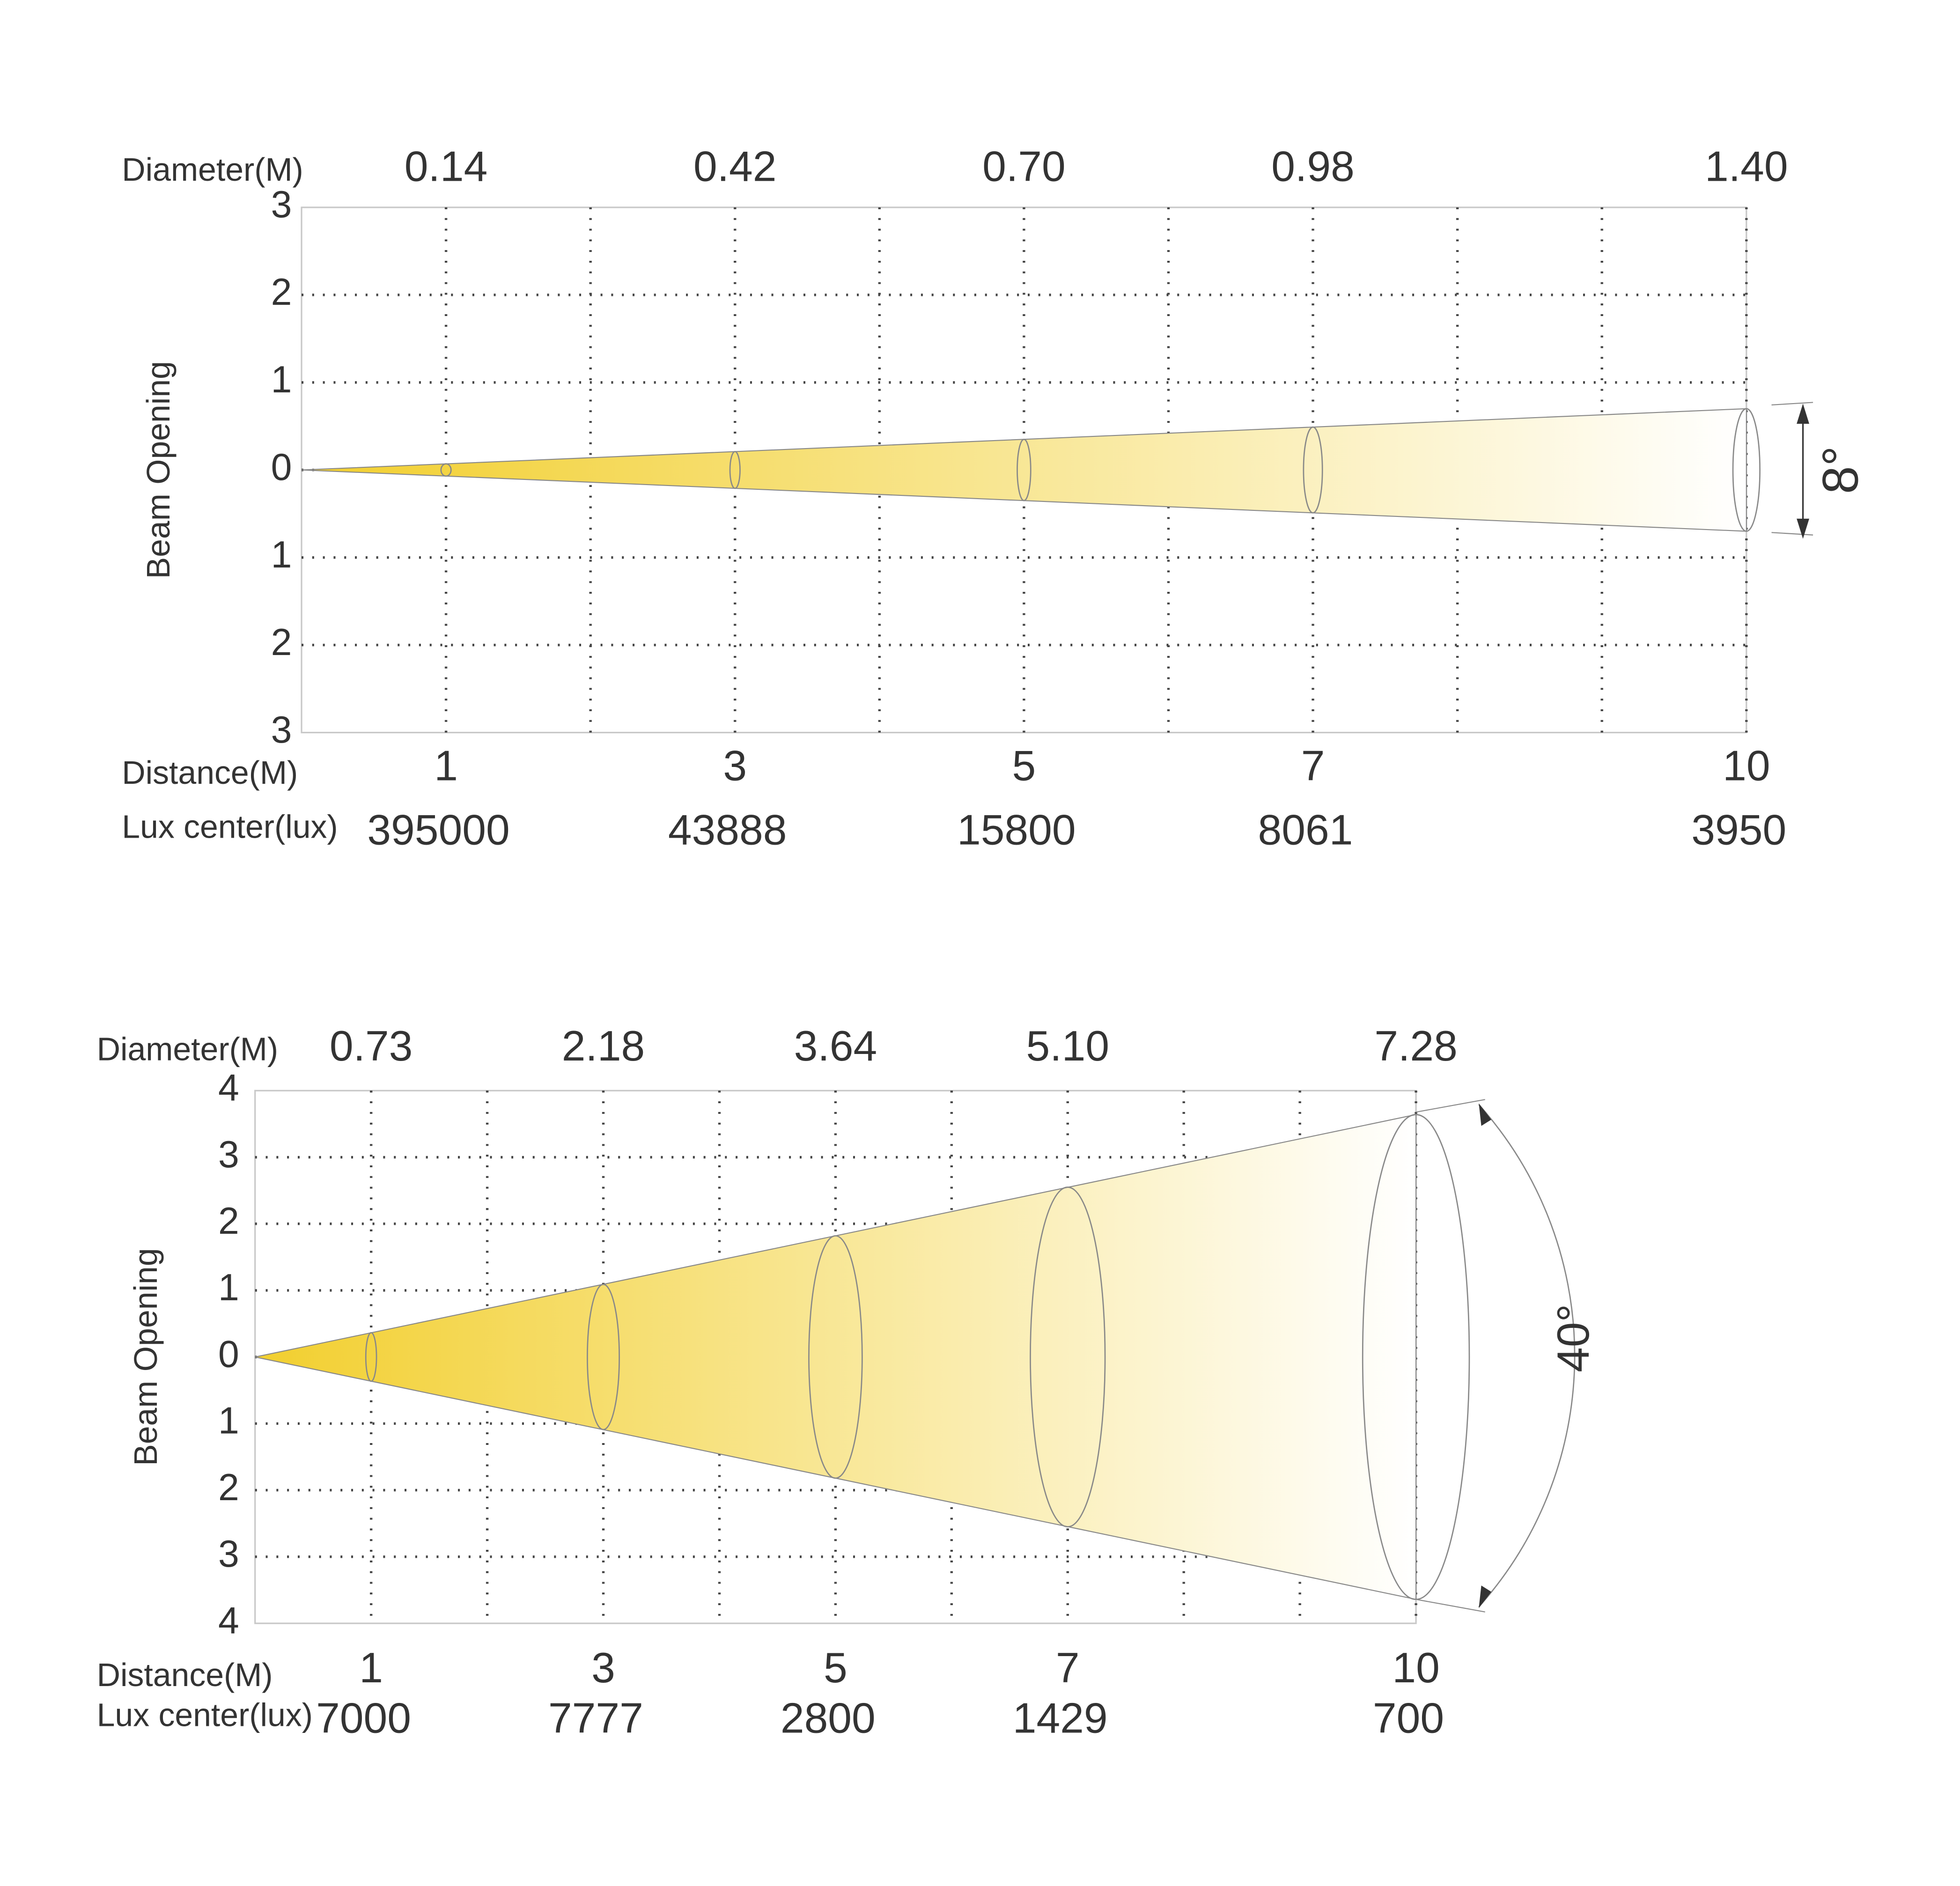 This screenshot has height=1886, width=1960. I want to click on diameter-value: 0.98, so click(1313, 167).